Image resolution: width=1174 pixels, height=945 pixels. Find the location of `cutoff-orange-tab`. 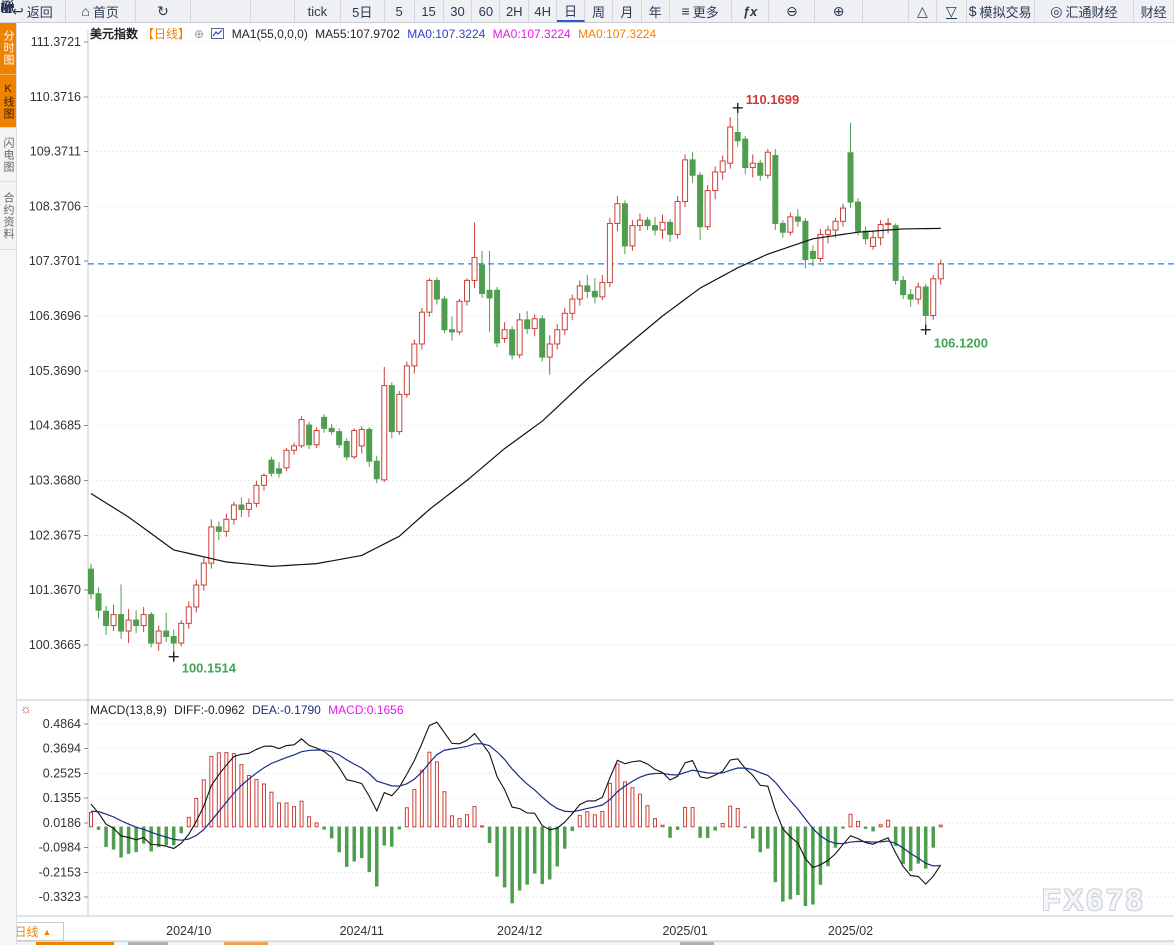

cutoff-orange-tab is located at coordinates (75, 943).